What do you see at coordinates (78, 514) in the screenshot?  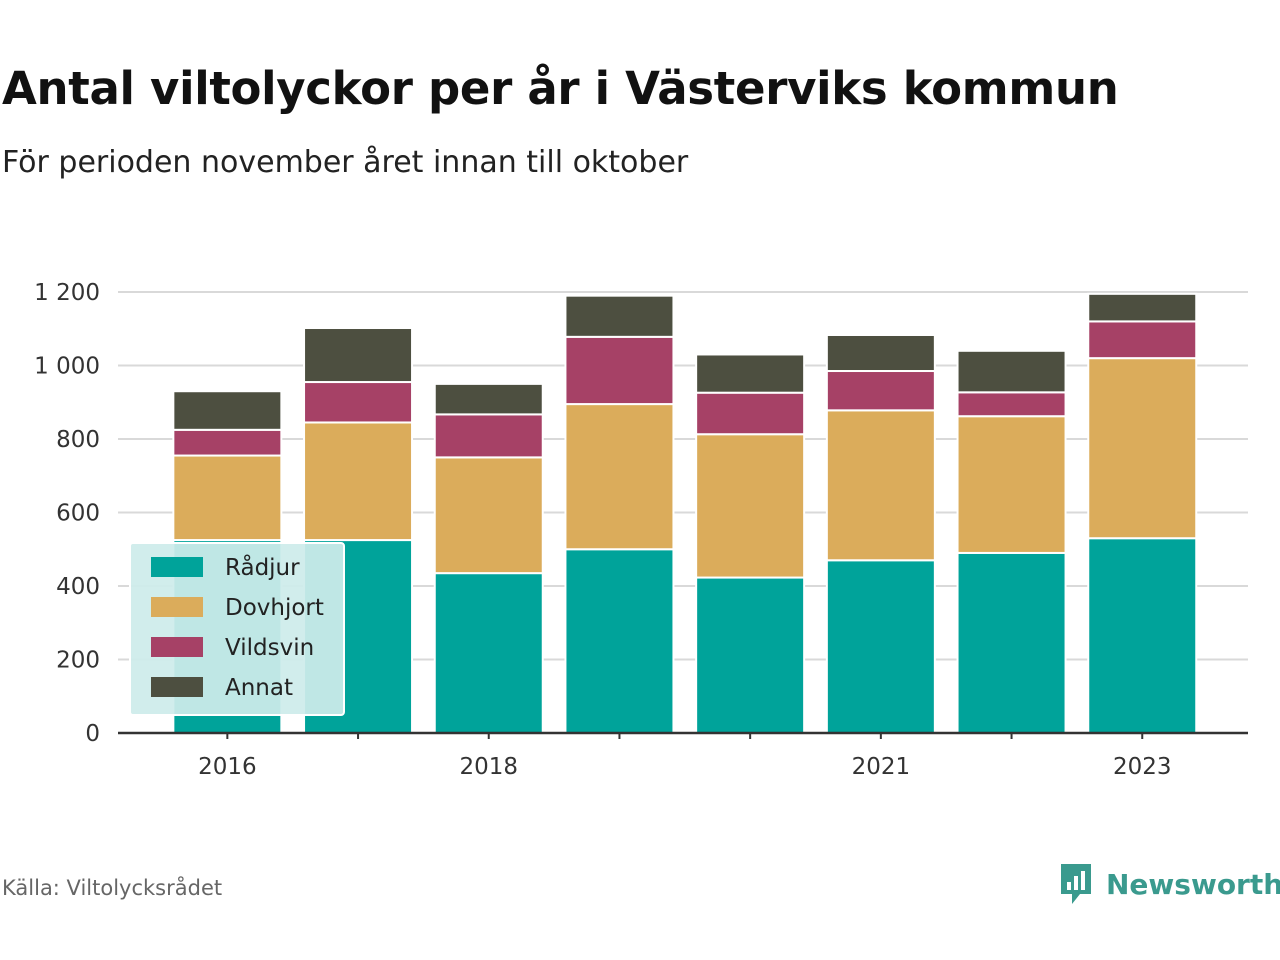 I see `y-tick-label: 600` at bounding box center [78, 514].